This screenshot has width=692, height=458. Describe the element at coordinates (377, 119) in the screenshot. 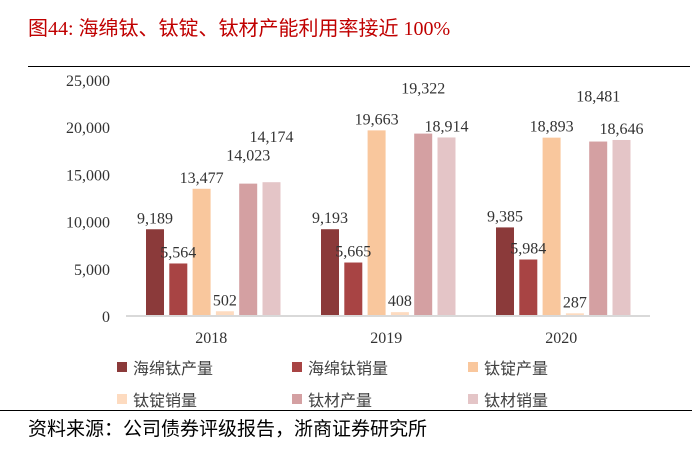

I see `data-label: 19,663` at that location.